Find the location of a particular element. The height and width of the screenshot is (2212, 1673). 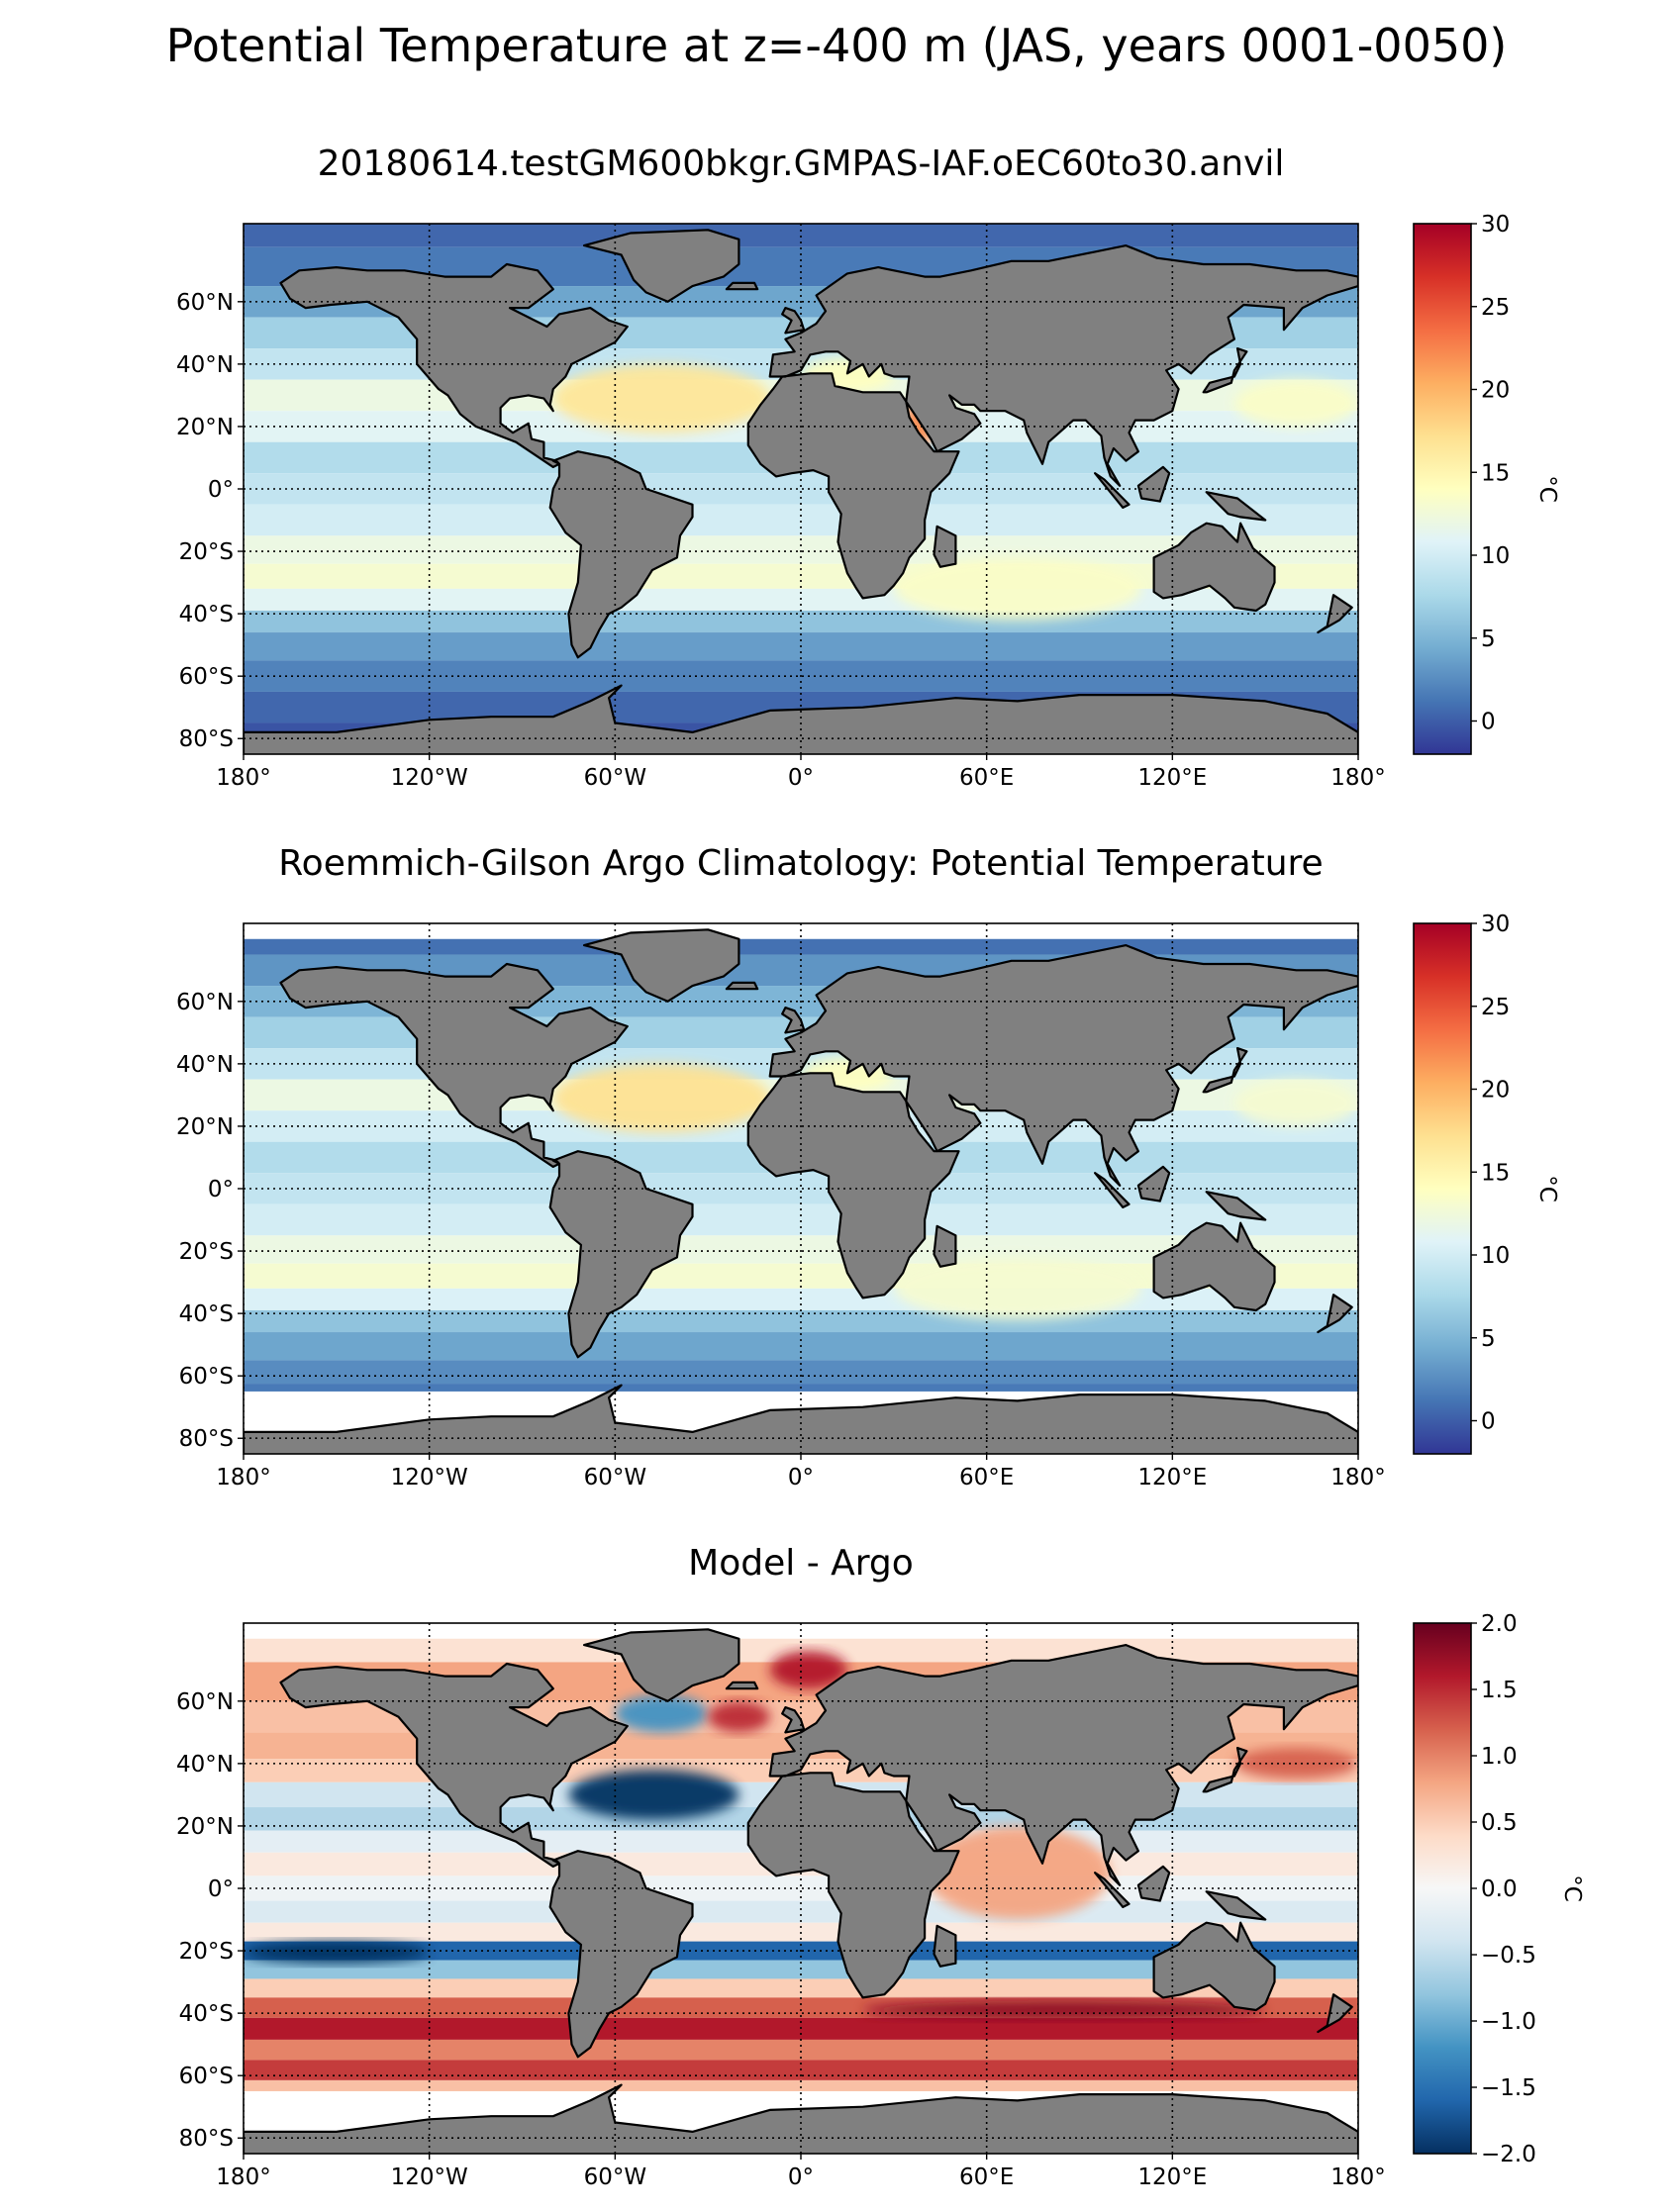

colorbar-tick-label: −0.5 is located at coordinates (1508, 1956).